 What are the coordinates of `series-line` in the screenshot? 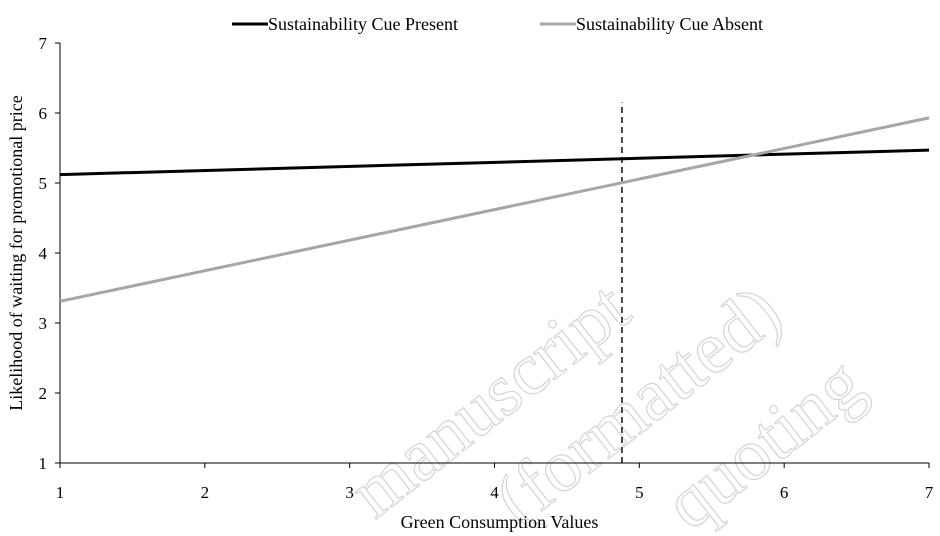 It's located at (494, 162).